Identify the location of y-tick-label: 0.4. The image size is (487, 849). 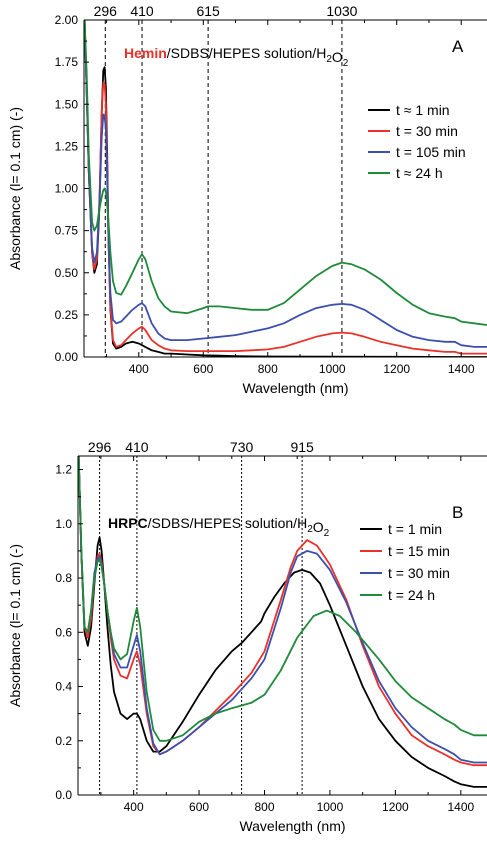
(63, 687).